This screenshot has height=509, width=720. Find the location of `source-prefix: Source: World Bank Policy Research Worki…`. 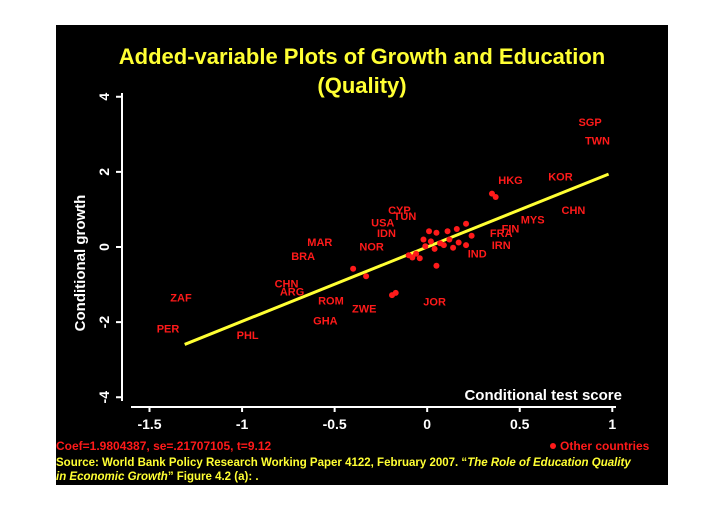

source-prefix: Source: World Bank Policy Research Worki… is located at coordinates (262, 463).